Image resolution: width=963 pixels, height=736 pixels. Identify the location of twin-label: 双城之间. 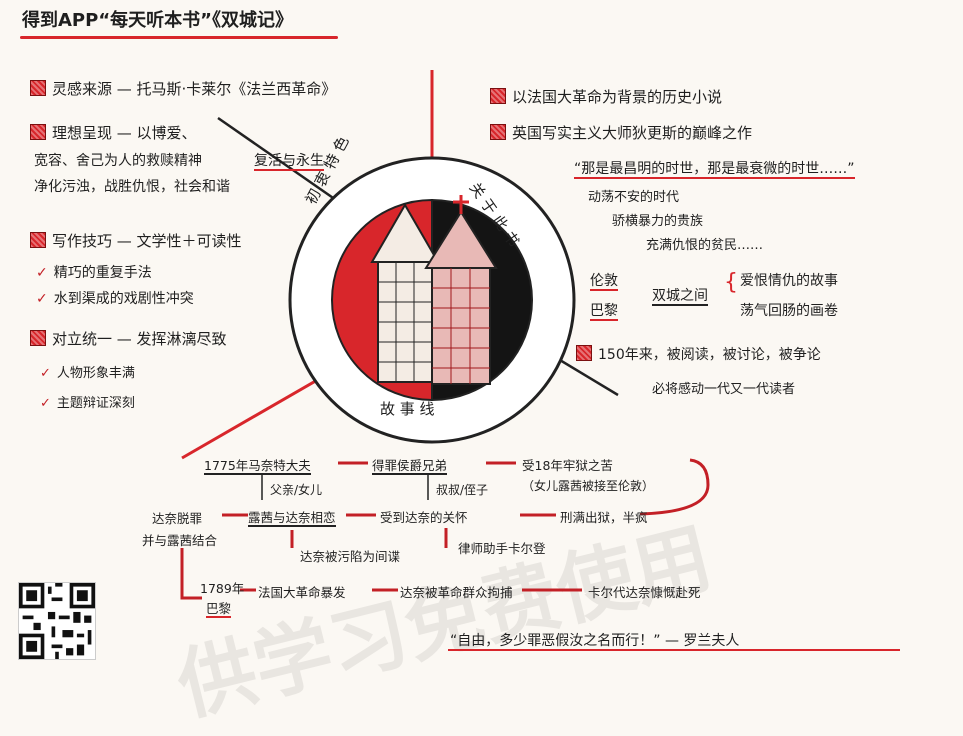
(680, 297).